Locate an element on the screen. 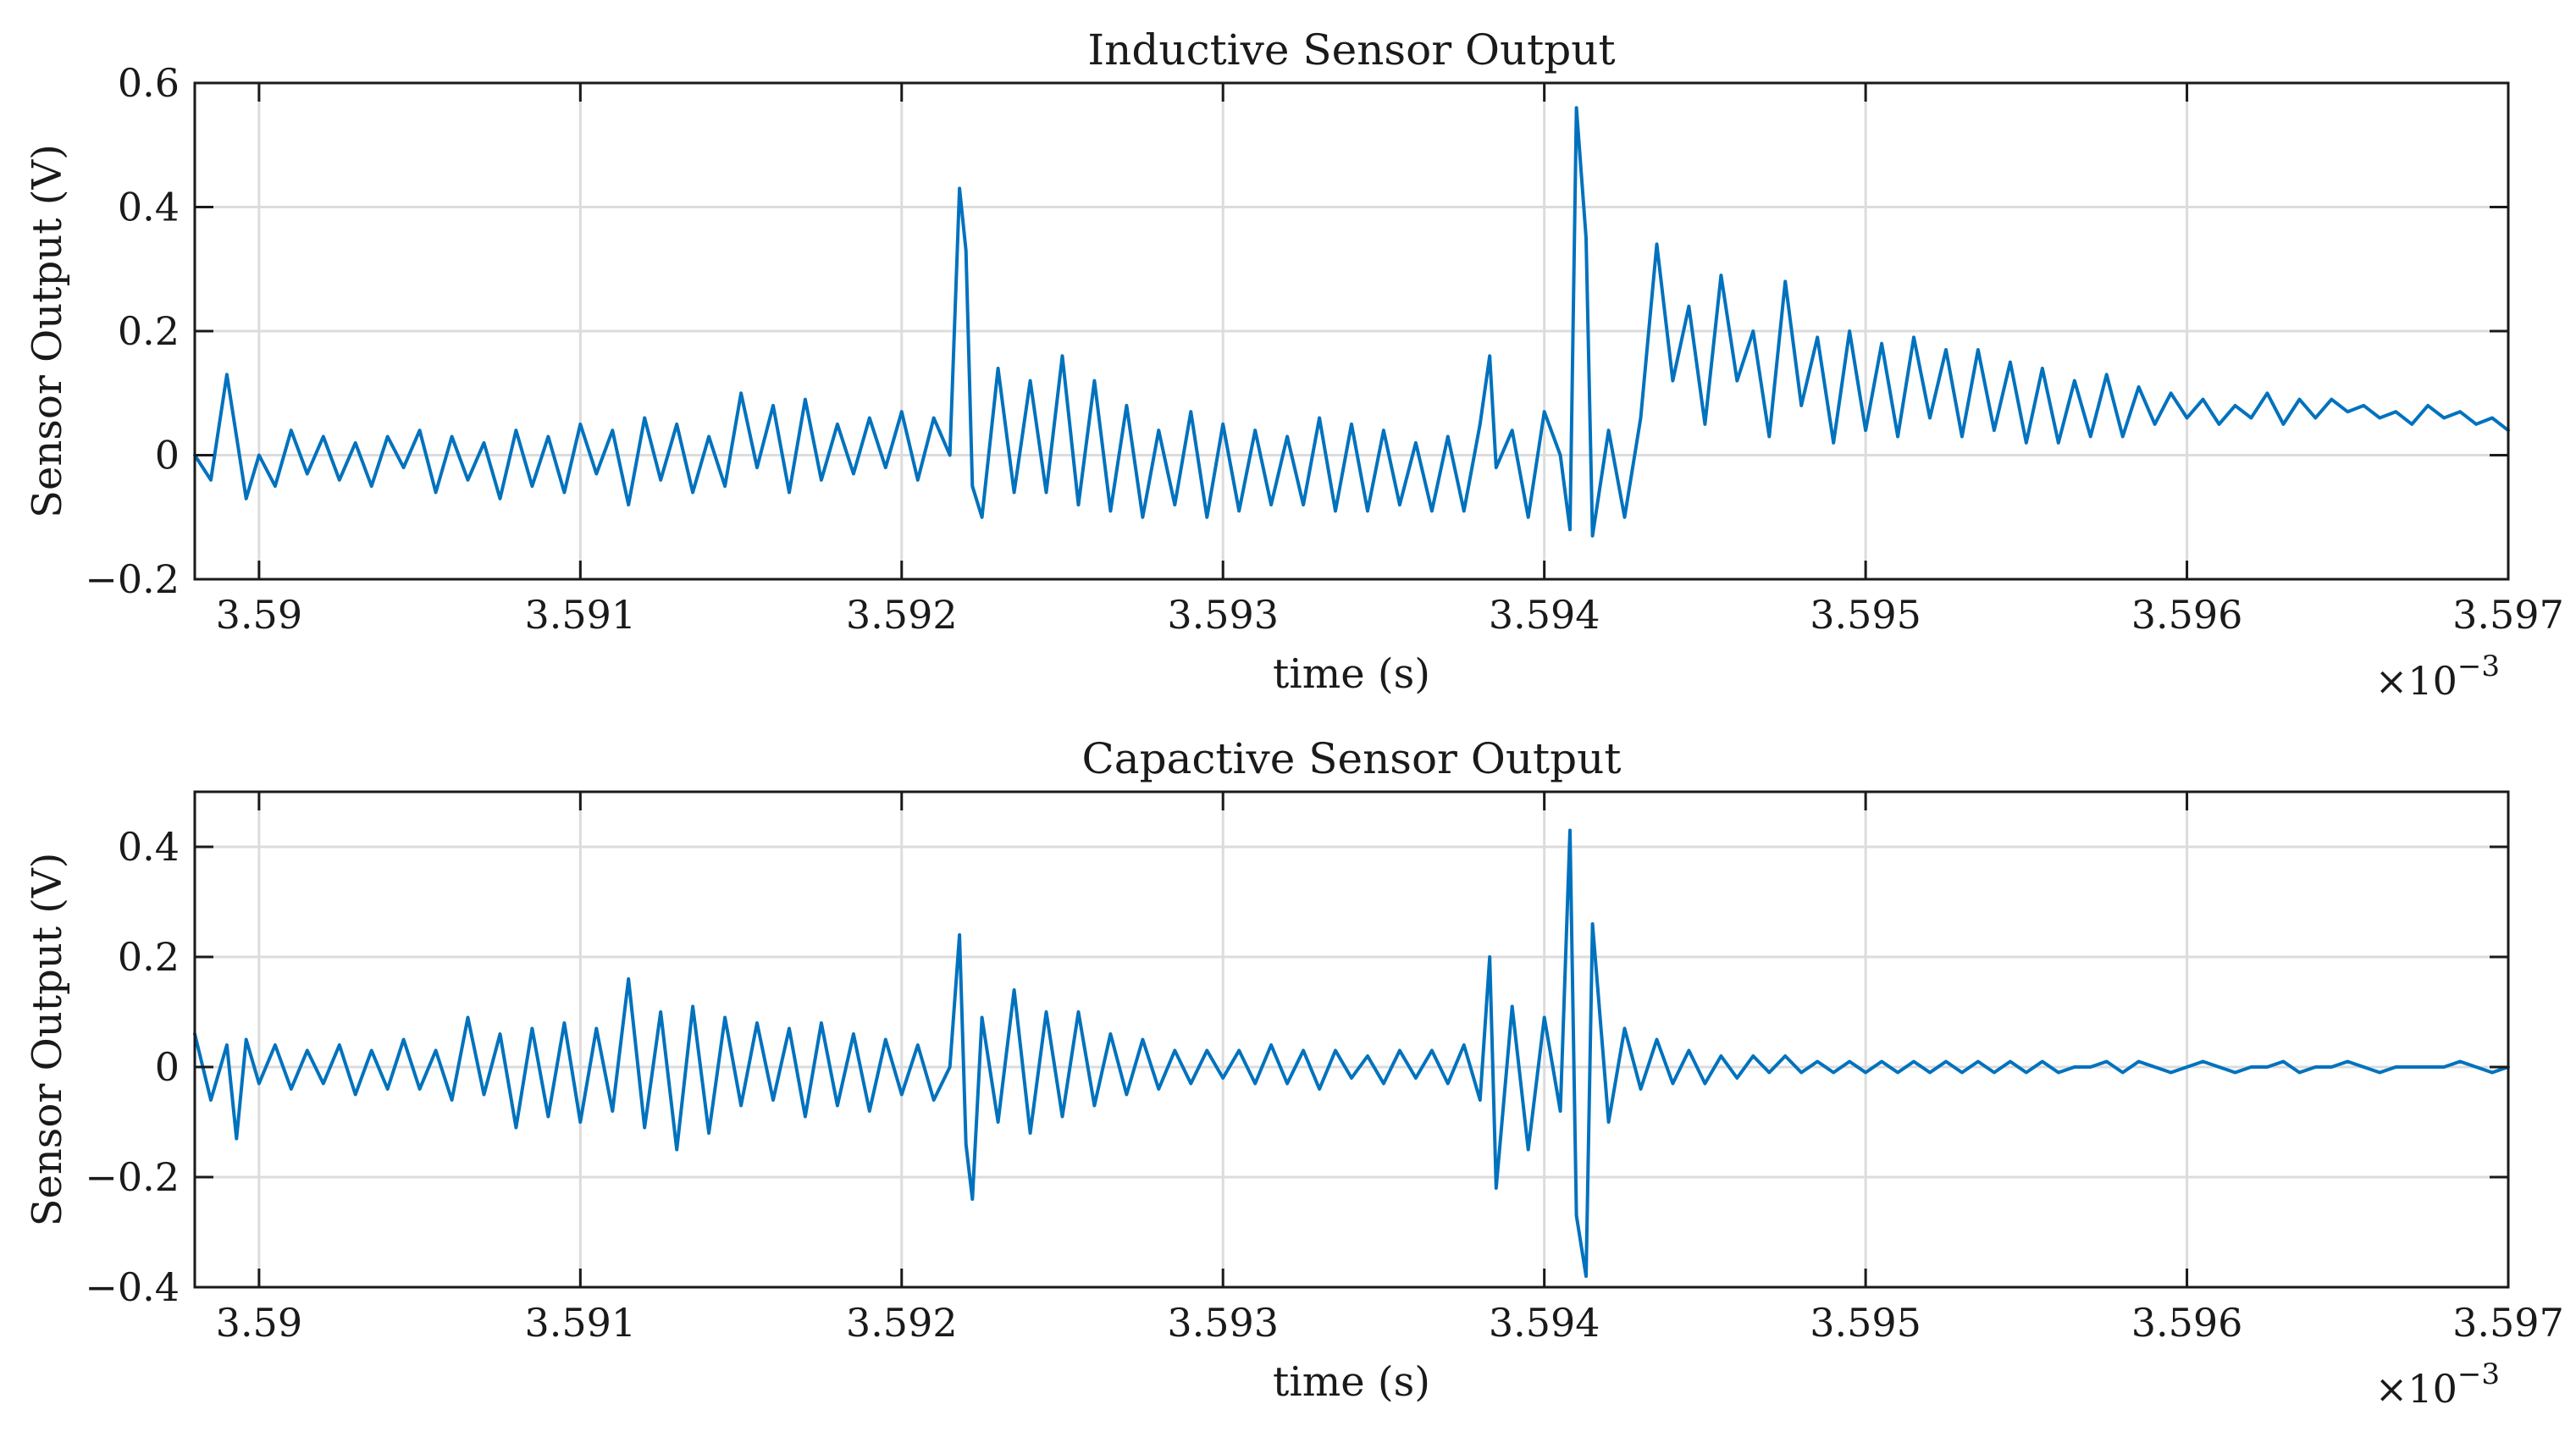 Image resolution: width=2576 pixels, height=1432 pixels. inductive-y-tick-label: 0.4 is located at coordinates (149, 208).